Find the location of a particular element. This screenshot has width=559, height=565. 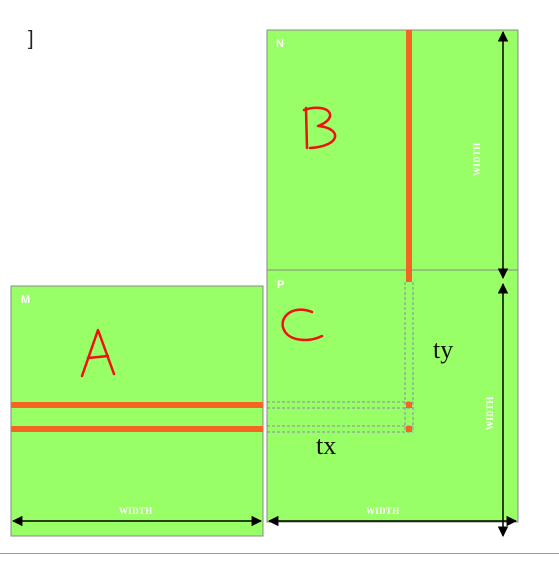

bottom-divider is located at coordinates (279, 553).